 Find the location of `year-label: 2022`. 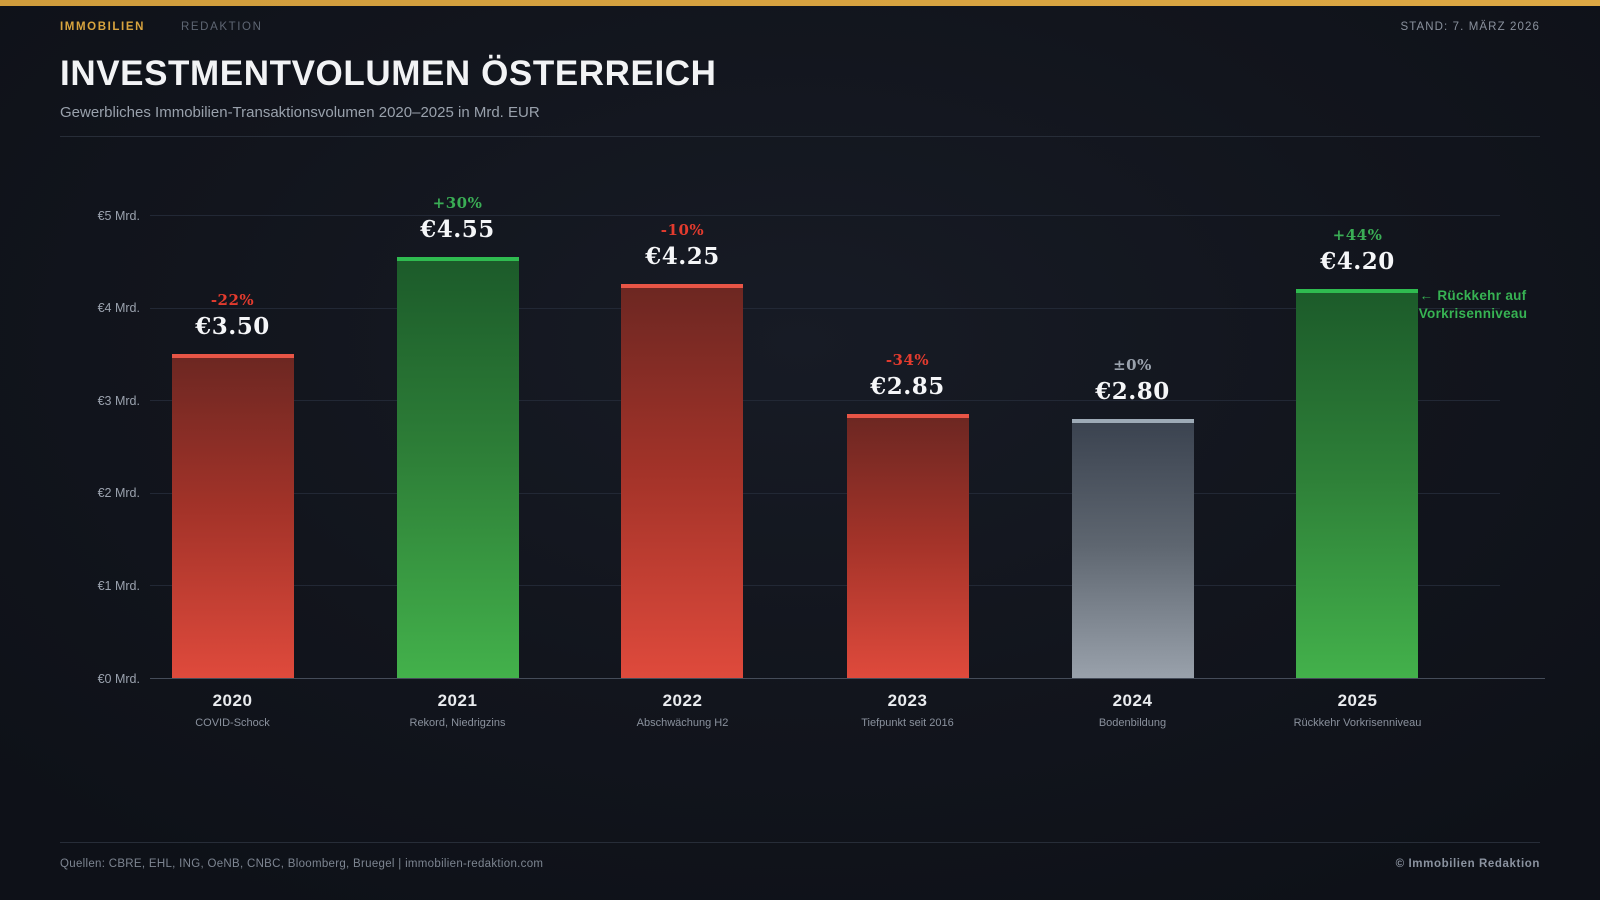

year-label: 2022 is located at coordinates (682, 700).